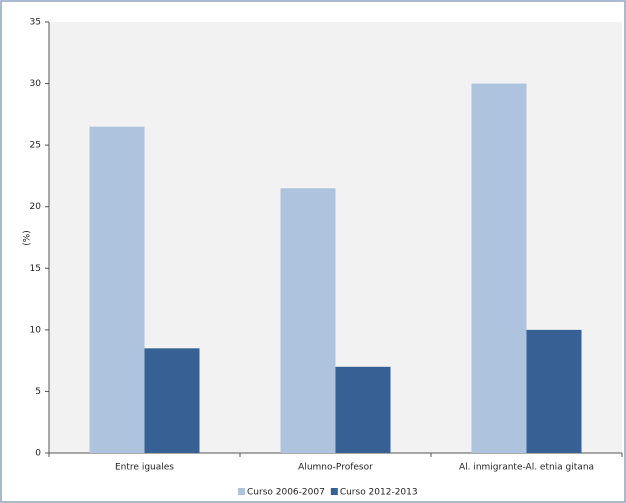 The height and width of the screenshot is (503, 626). I want to click on legend-label: Curso 2012-2013, so click(379, 493).